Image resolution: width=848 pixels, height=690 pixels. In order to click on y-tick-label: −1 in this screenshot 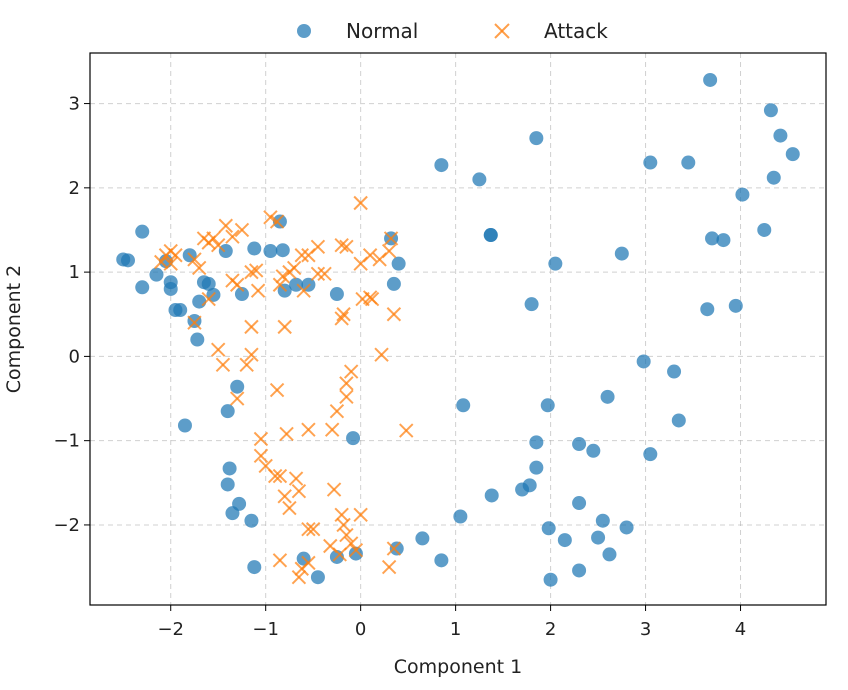, I will do `click(66, 441)`.